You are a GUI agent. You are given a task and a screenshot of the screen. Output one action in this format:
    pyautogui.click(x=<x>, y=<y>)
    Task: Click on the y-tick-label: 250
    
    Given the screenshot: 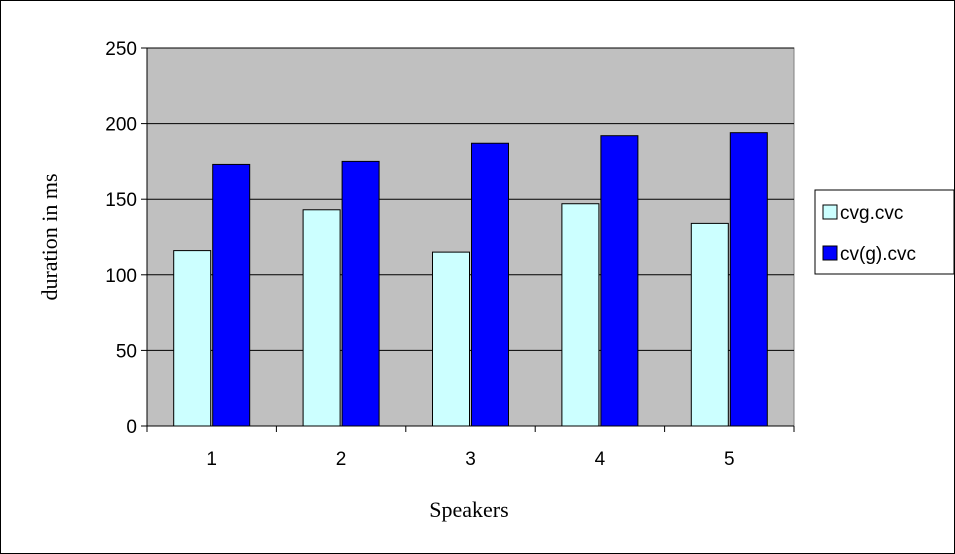 What is the action you would take?
    pyautogui.click(x=121, y=49)
    